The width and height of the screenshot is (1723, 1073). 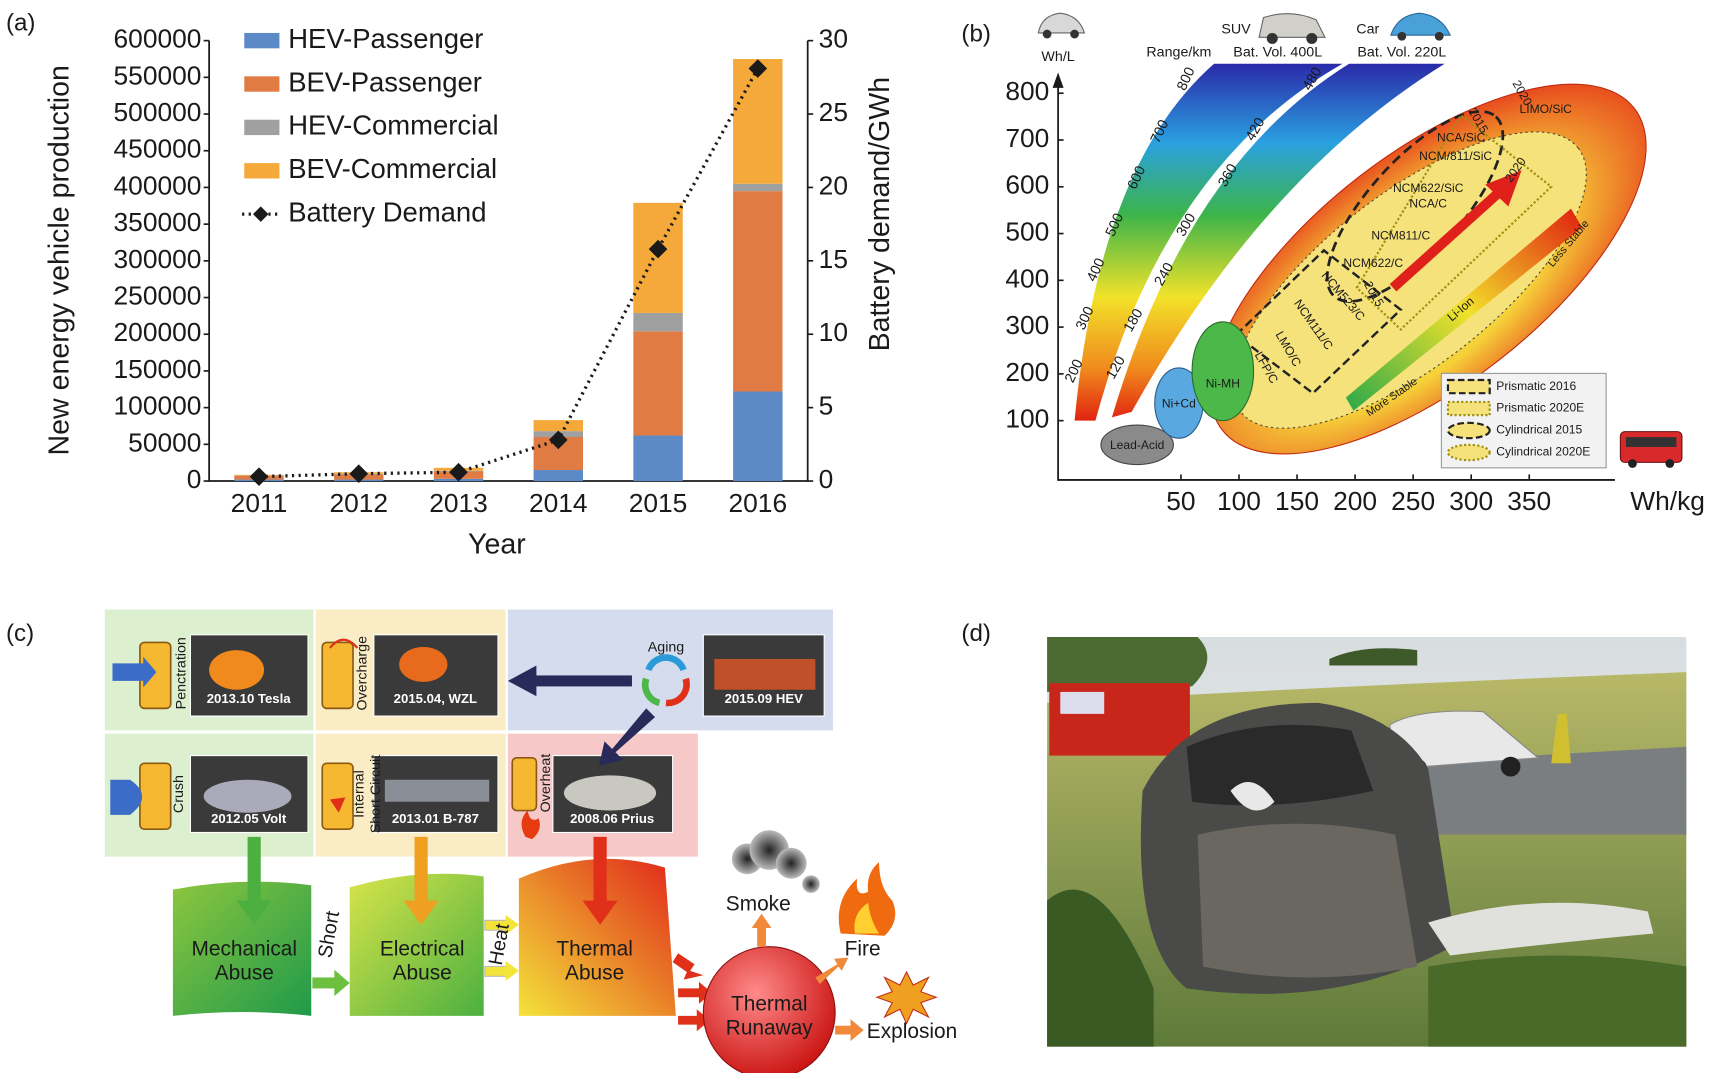 I want to click on abuse-label: Thermal Abuse, so click(x=594, y=960).